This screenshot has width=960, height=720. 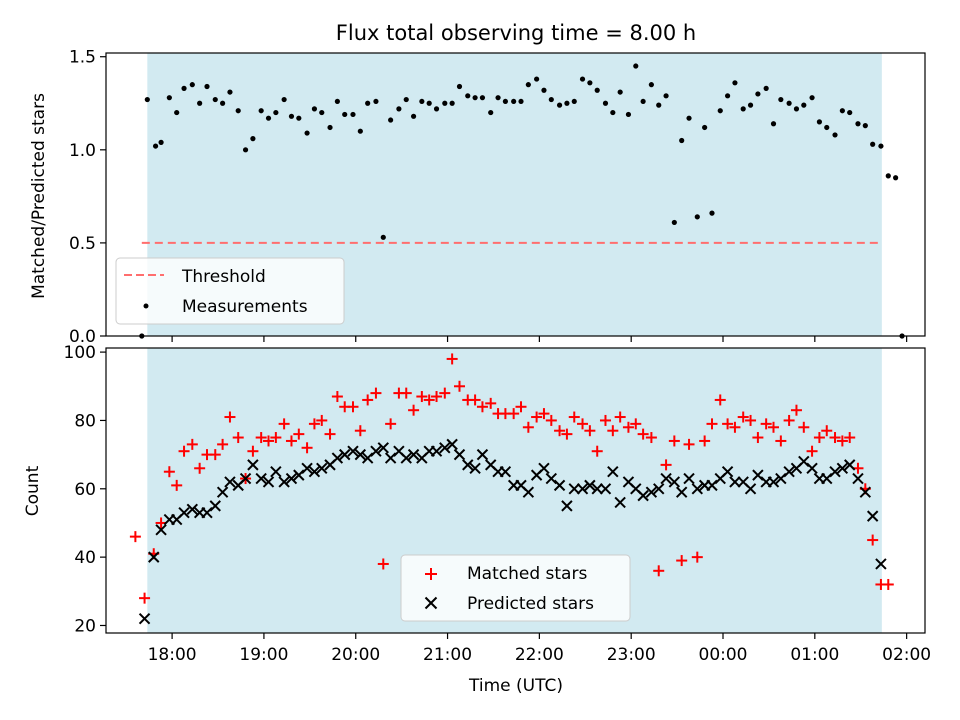 What do you see at coordinates (80, 353) in the screenshot?
I see `count-y-tick-label: 100` at bounding box center [80, 353].